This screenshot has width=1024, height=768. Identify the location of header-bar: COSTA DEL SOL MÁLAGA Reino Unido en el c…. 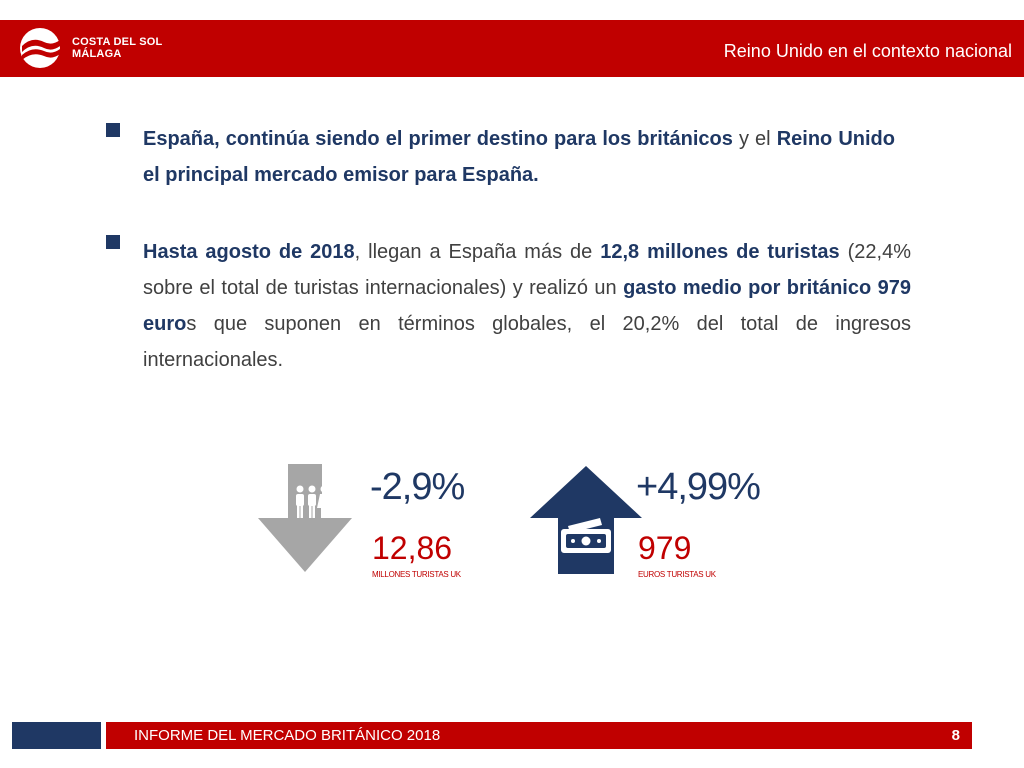
(512, 48).